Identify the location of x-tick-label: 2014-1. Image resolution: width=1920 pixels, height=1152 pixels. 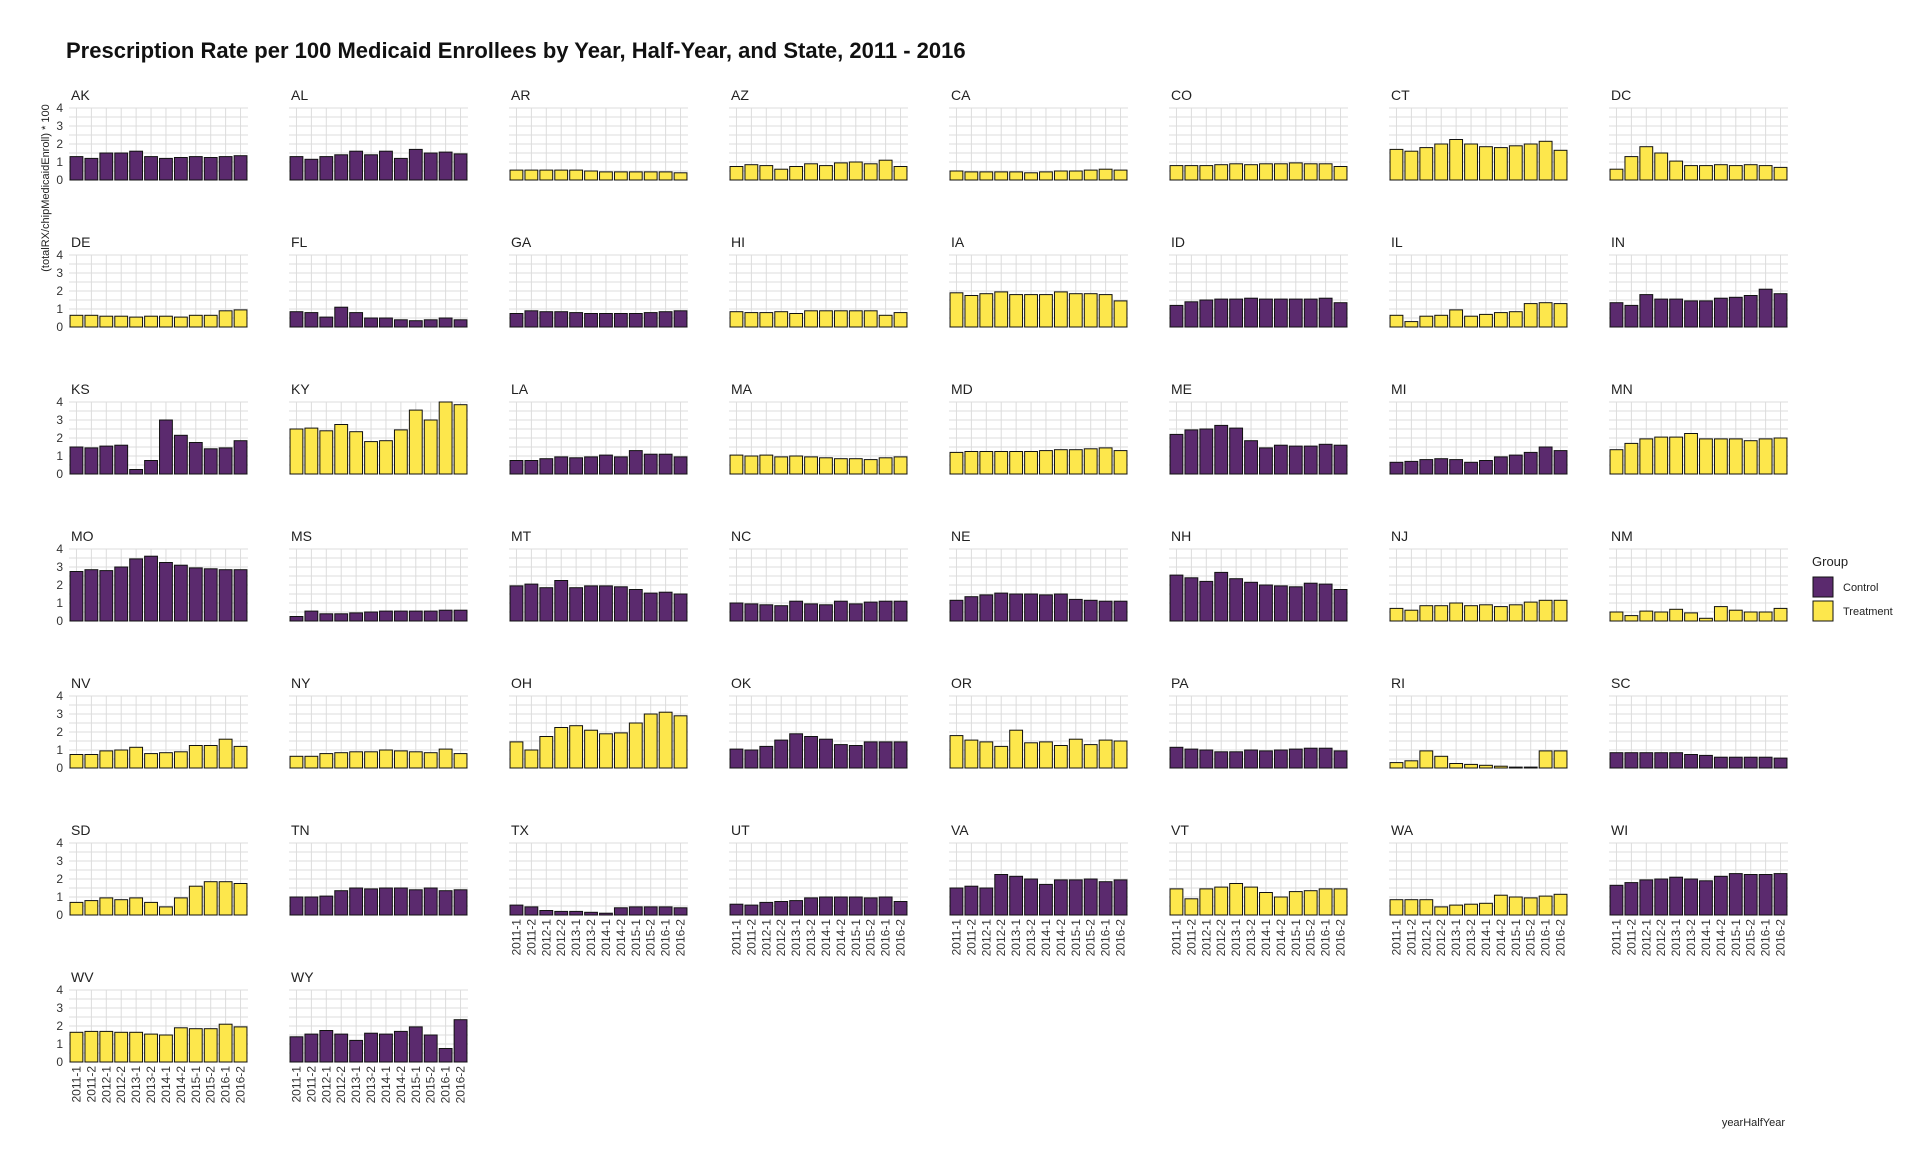
(1486, 938).